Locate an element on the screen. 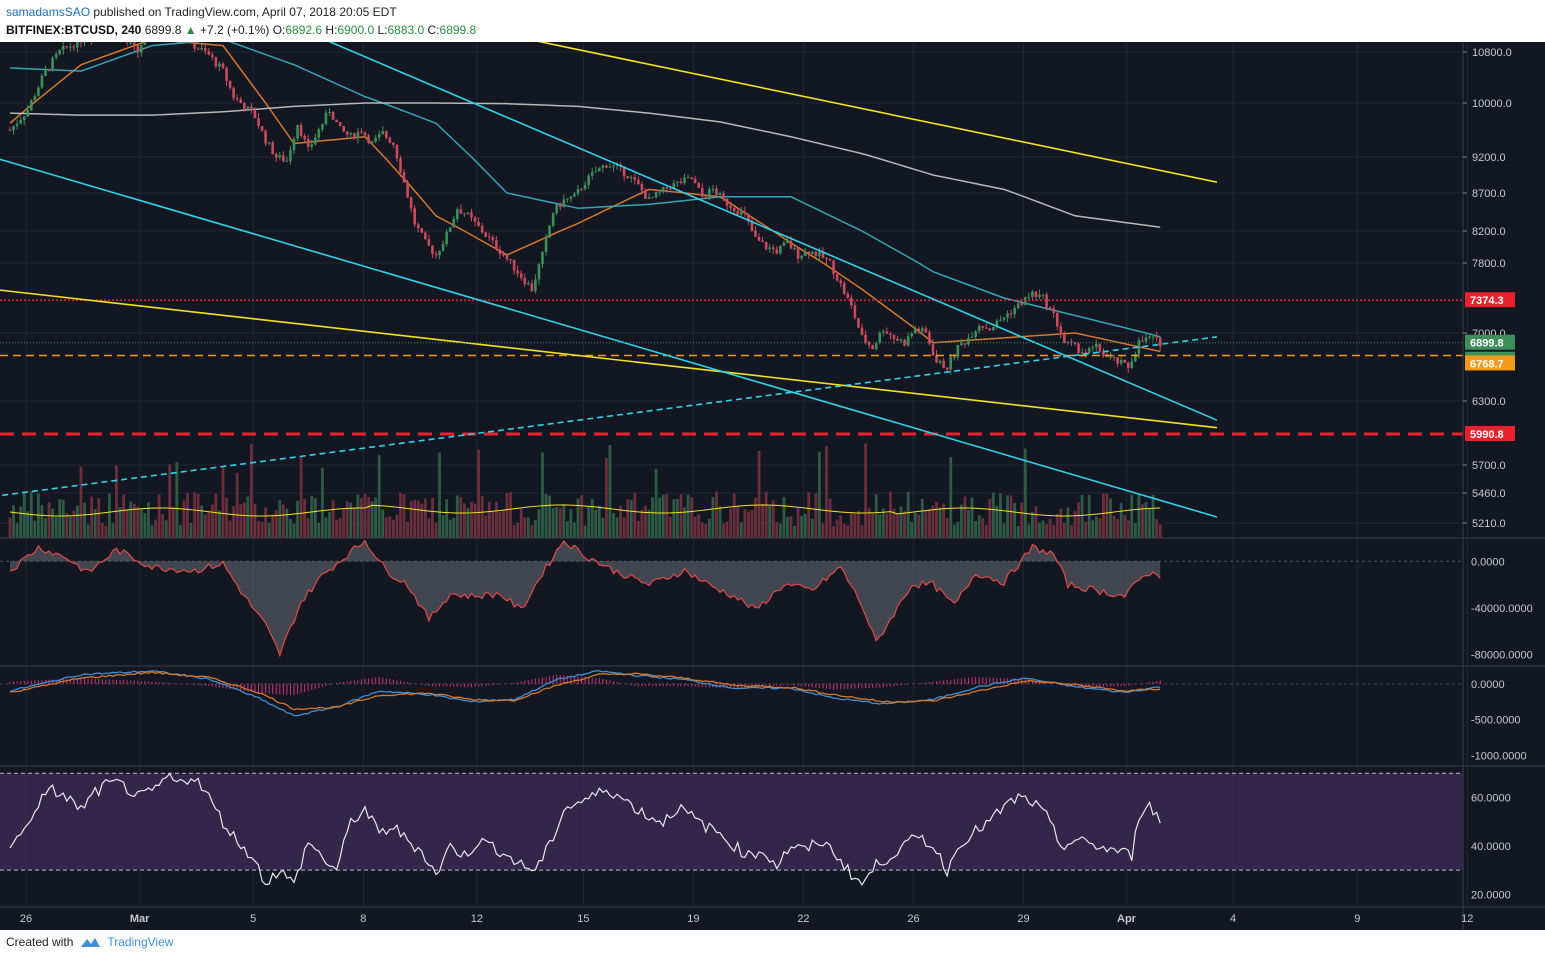 Image resolution: width=1545 pixels, height=960 pixels. time-axis: 26Mar58121519222629Apr491216 is located at coordinates (782, 919).